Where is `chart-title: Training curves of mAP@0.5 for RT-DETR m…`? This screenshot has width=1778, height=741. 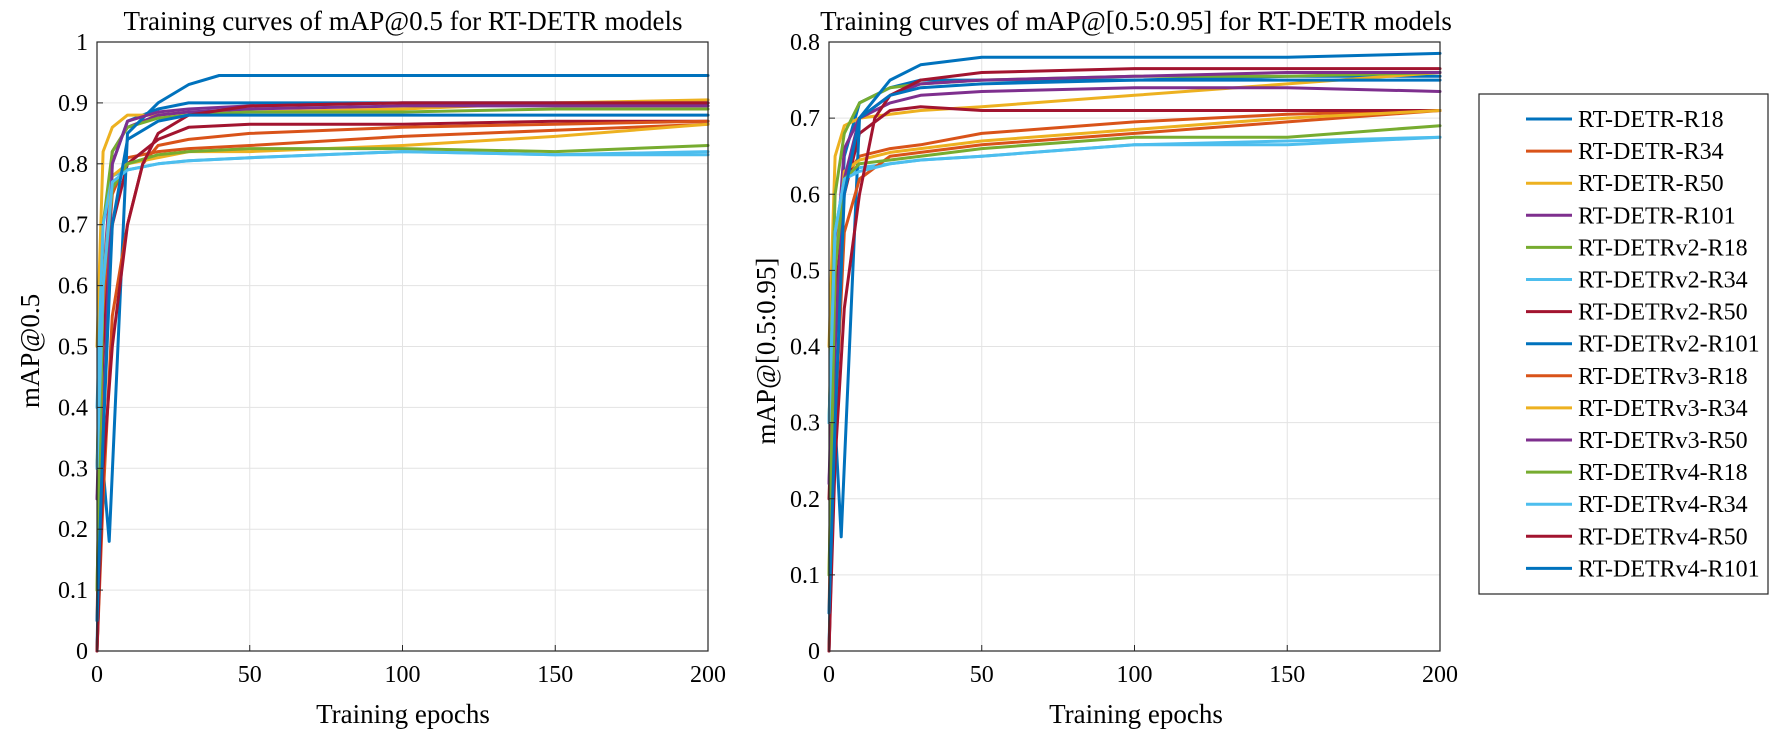
chart-title: Training curves of mAP@0.5 for RT-DETR m… is located at coordinates (403, 21).